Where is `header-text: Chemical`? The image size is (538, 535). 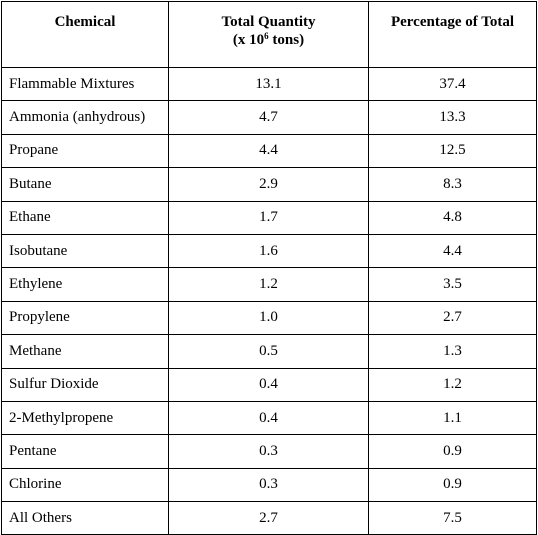
header-text: Chemical is located at coordinates (85, 22).